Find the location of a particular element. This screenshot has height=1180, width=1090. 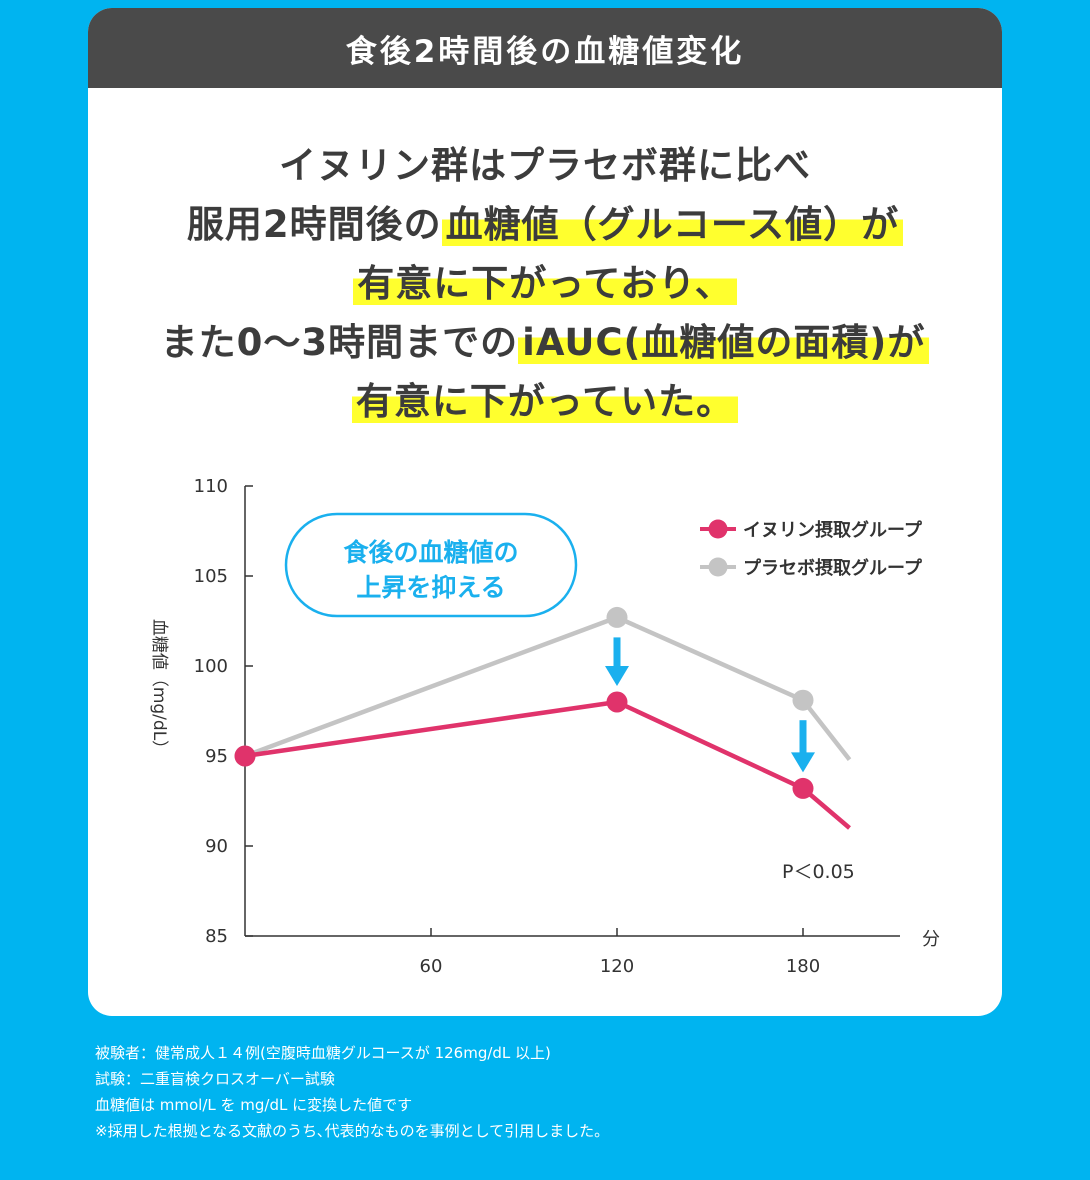

headline-line-2: 服用2時間後の 血糖値（グルコース値）が is located at coordinates (545, 224).